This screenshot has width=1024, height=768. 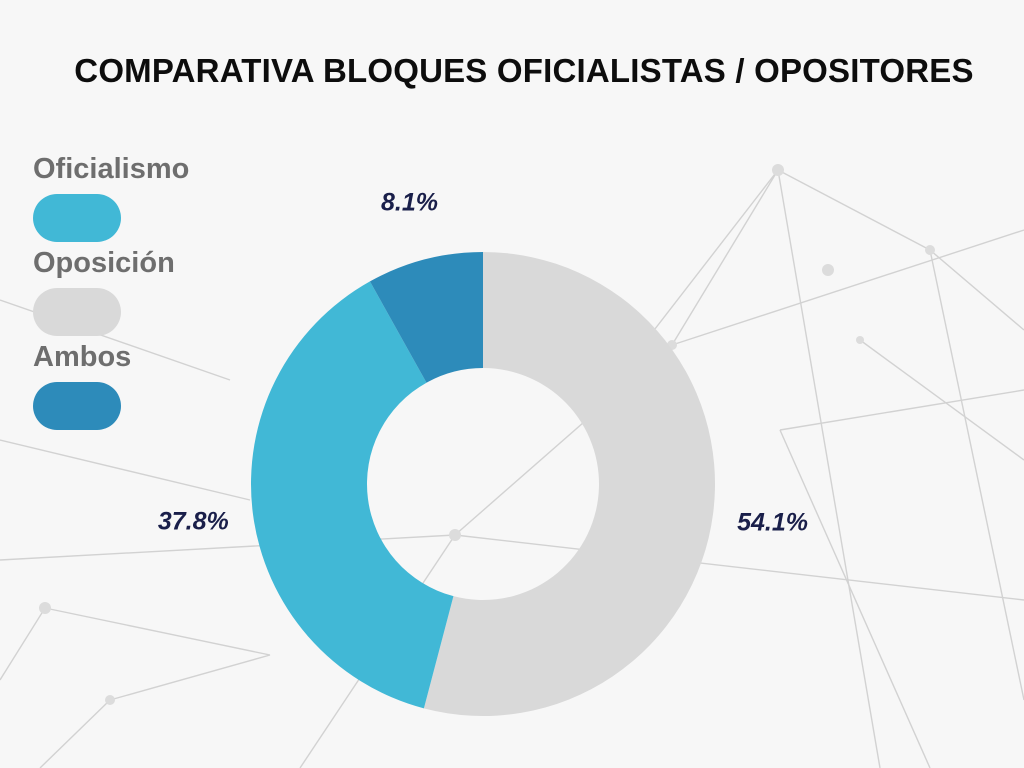 What do you see at coordinates (193, 522) in the screenshot?
I see `data-label: 37.8%` at bounding box center [193, 522].